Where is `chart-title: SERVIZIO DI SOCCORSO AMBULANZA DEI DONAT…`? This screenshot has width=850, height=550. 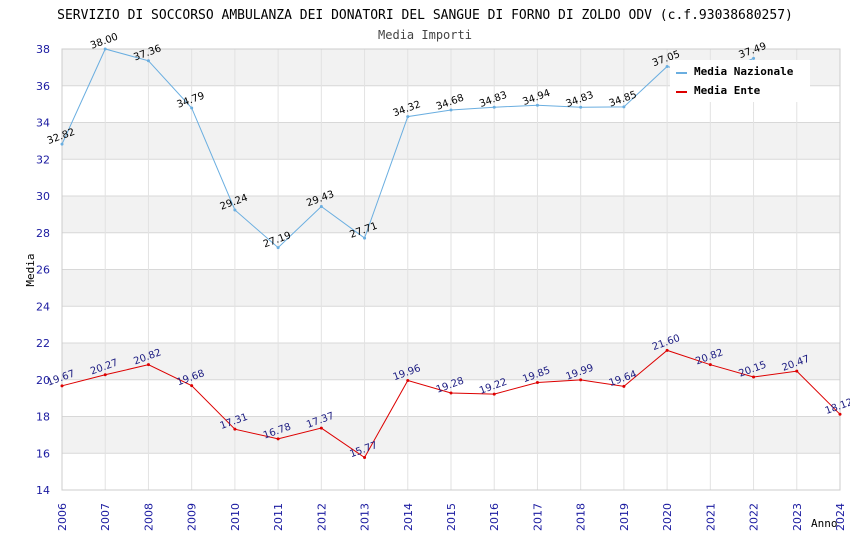 chart-title: SERVIZIO DI SOCCORSO AMBULANZA DEI DONAT… is located at coordinates (425, 15).